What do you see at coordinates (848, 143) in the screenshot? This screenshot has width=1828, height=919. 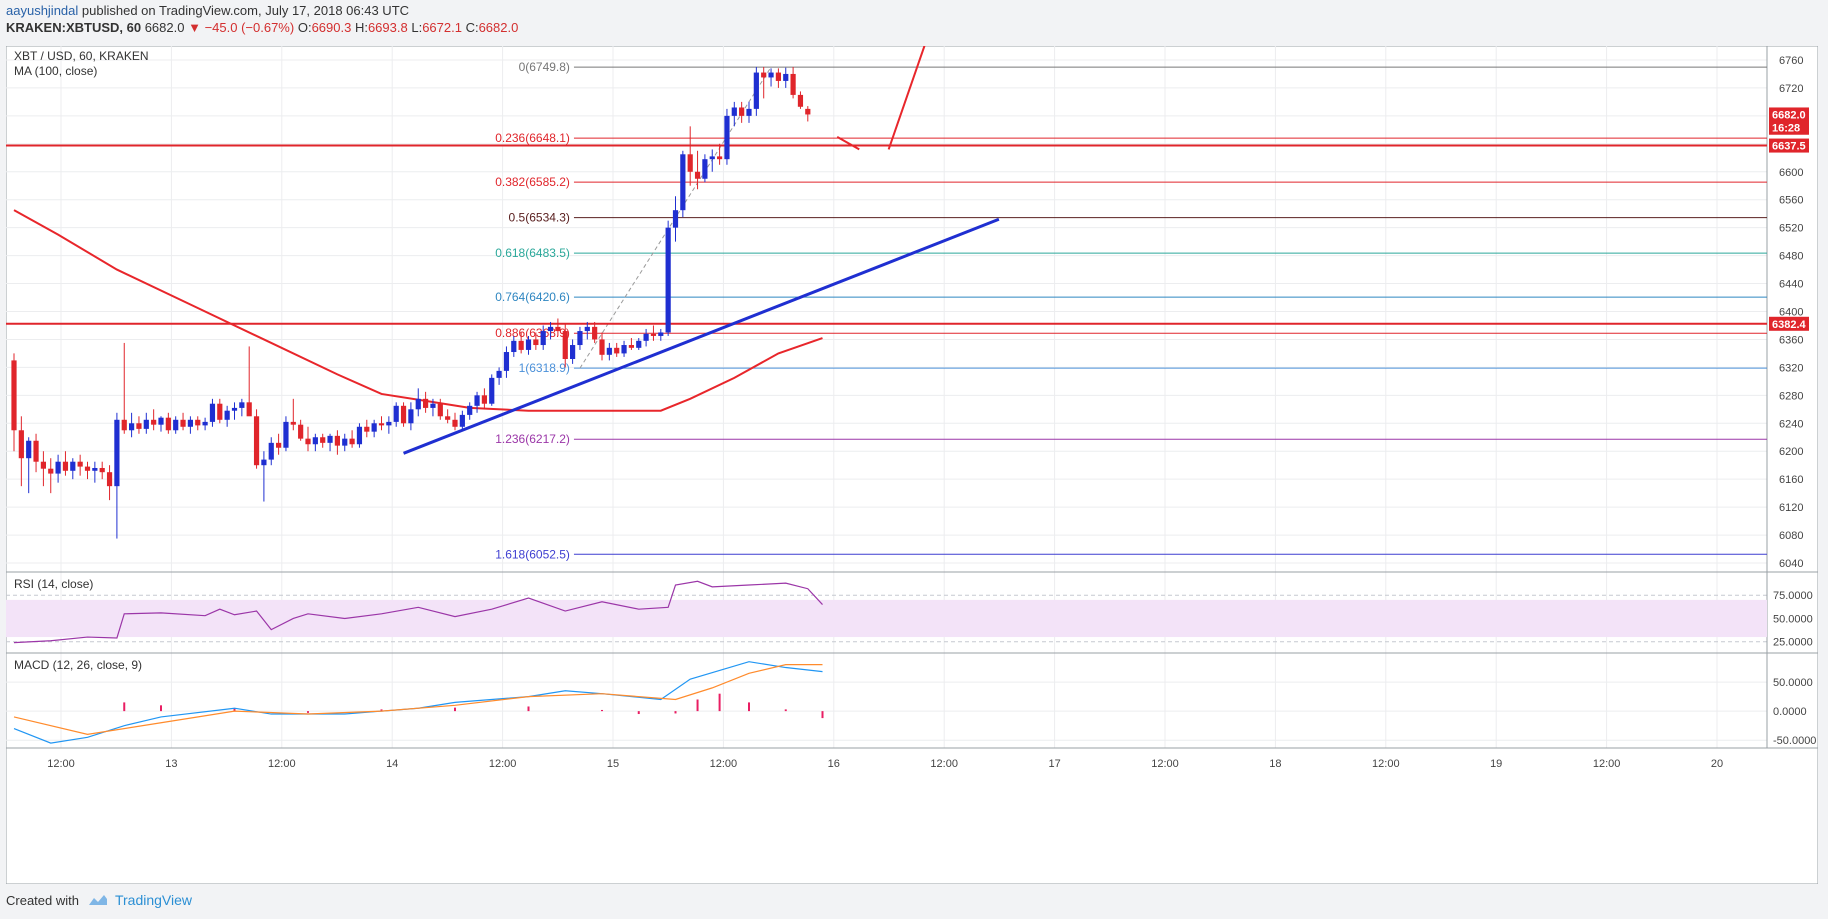 I see `projection-down-line` at bounding box center [848, 143].